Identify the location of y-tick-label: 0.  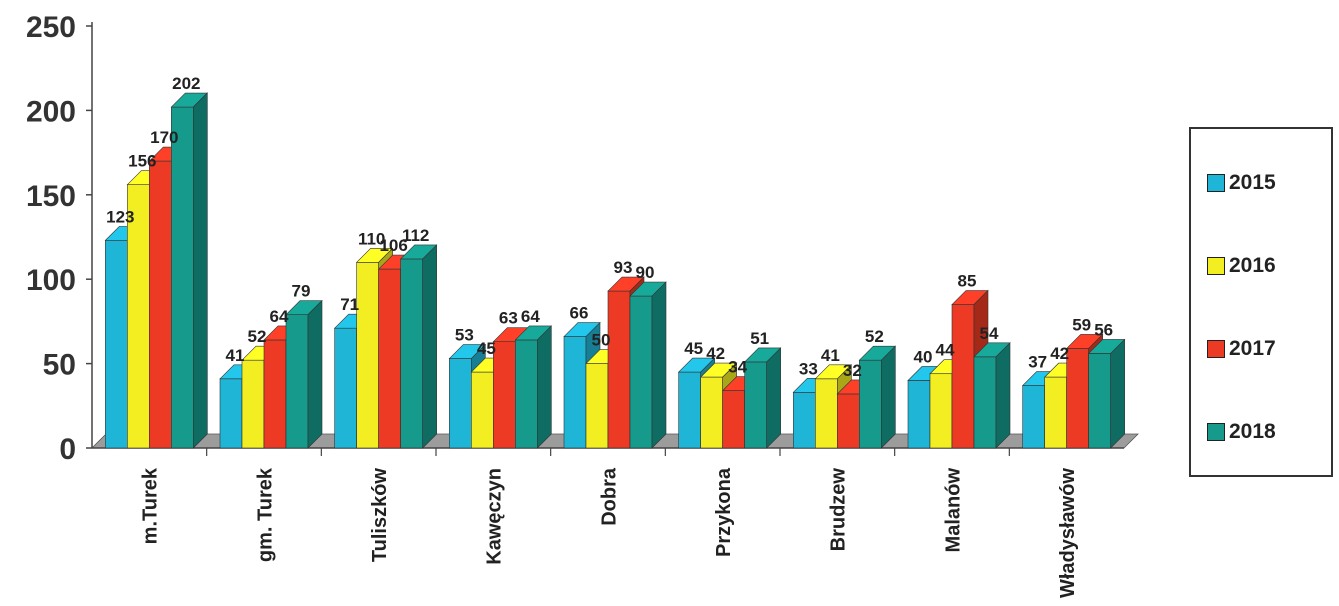
(67, 449).